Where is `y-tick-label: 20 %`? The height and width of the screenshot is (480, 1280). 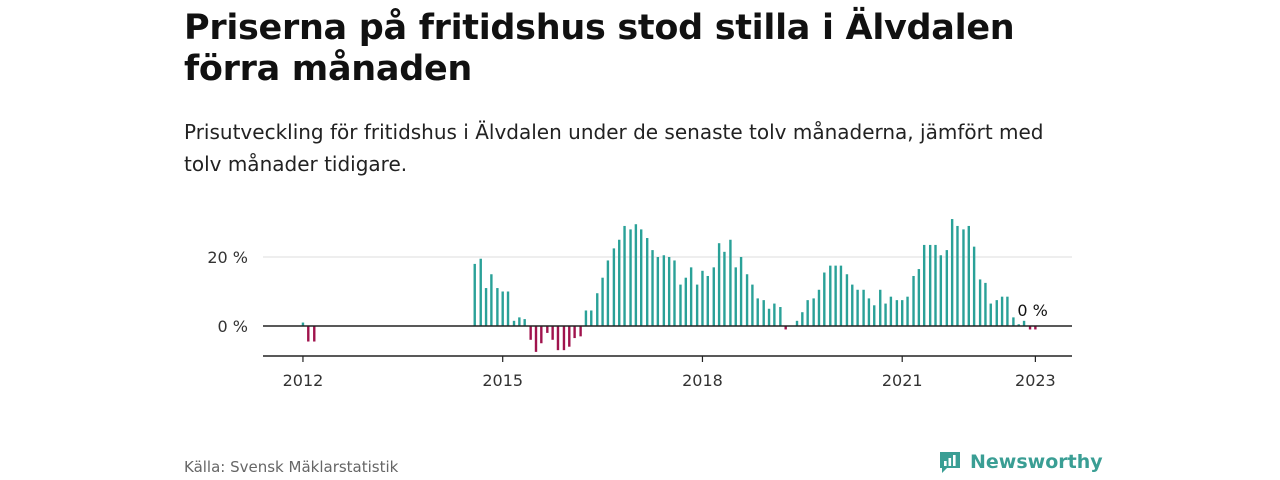
y-tick-label: 20 % is located at coordinates (227, 257).